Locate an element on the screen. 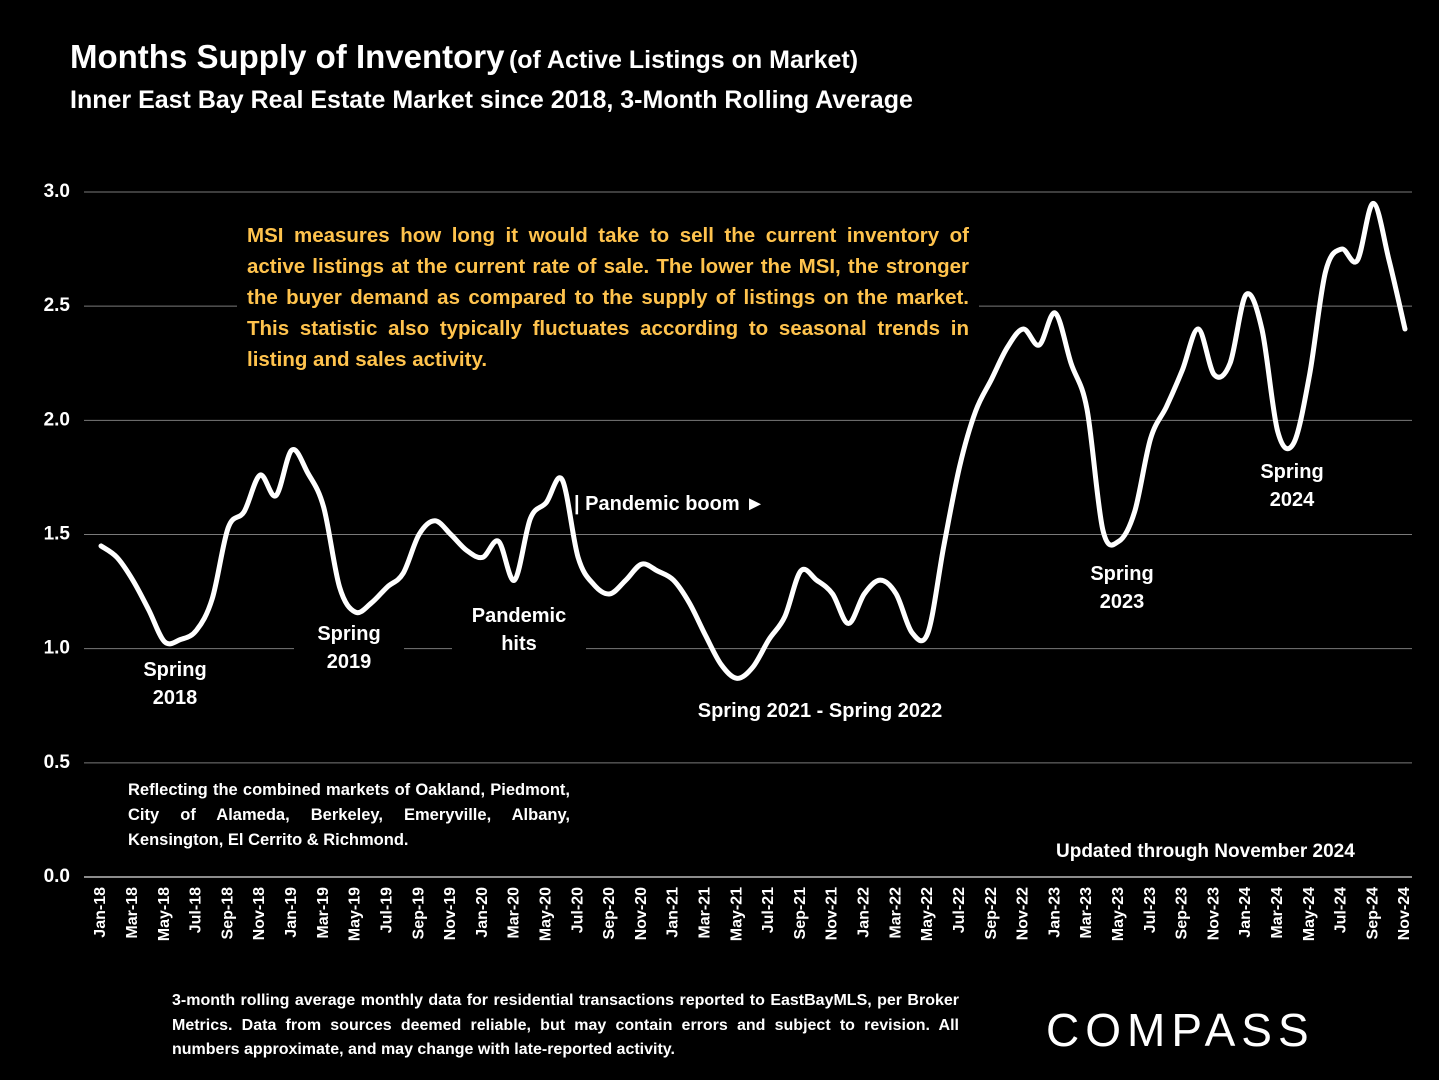 This screenshot has height=1080, width=1439. y-tick-label: 2.0 is located at coordinates (57, 419).